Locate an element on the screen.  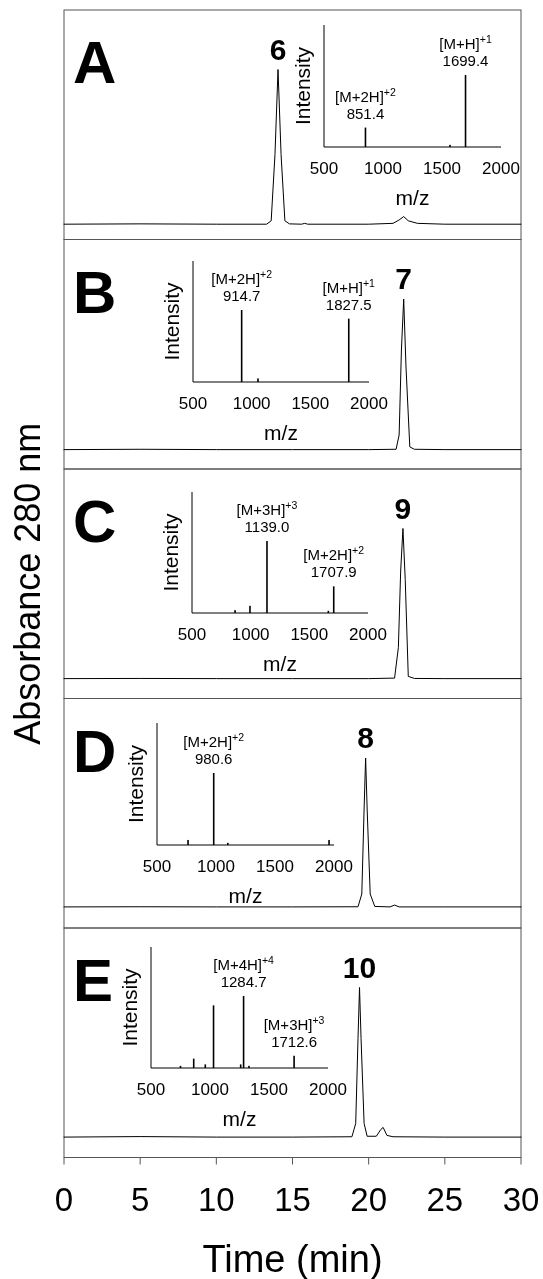
x-tick-label: 25 is located at coordinates (445, 1199).